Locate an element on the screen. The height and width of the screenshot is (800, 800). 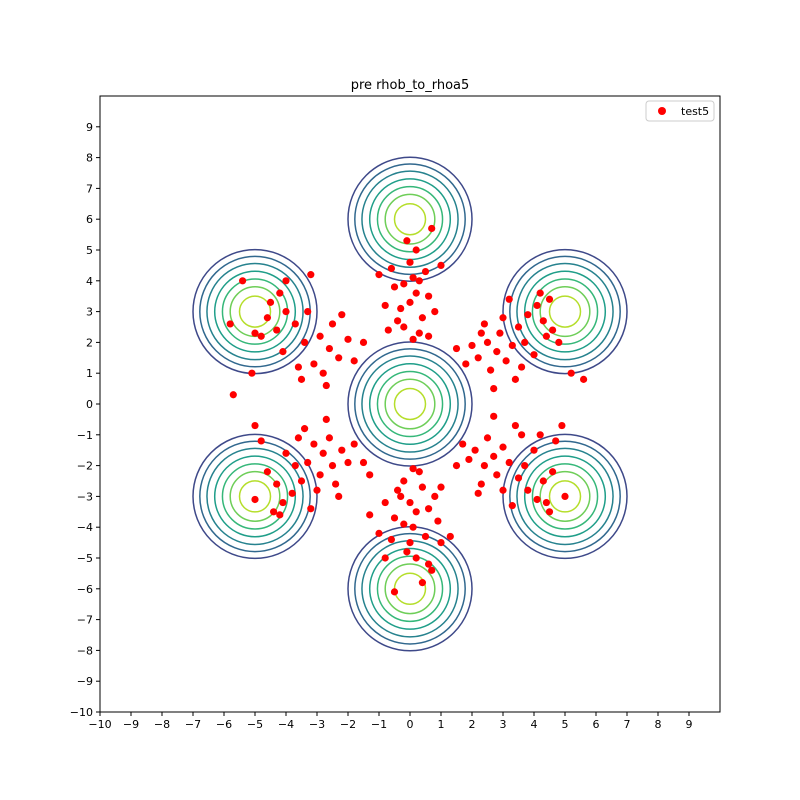
x-tick-label: 6 is located at coordinates (596, 724).